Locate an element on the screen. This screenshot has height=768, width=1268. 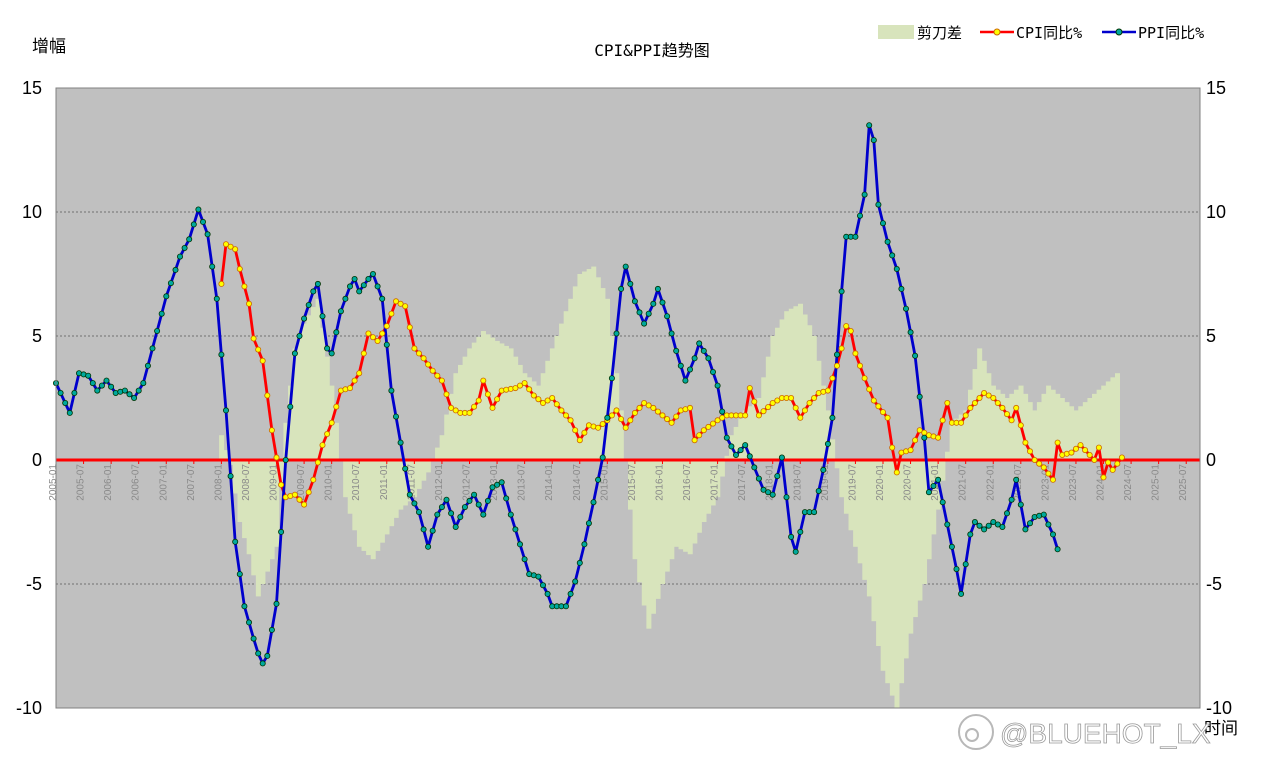
x-tick-label: 2009-01 is located at coordinates (274, 482).